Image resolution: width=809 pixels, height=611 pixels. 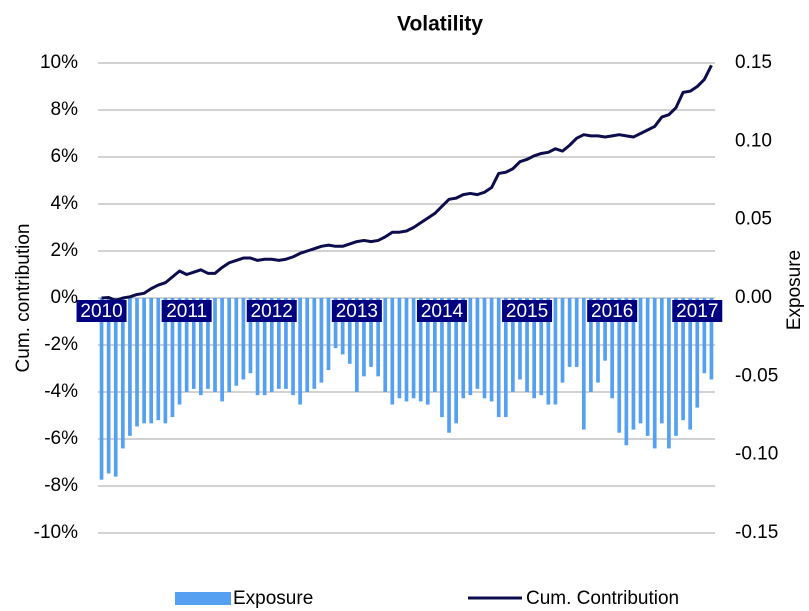 What do you see at coordinates (65, 156) in the screenshot?
I see `y-tick-label: 6%` at bounding box center [65, 156].